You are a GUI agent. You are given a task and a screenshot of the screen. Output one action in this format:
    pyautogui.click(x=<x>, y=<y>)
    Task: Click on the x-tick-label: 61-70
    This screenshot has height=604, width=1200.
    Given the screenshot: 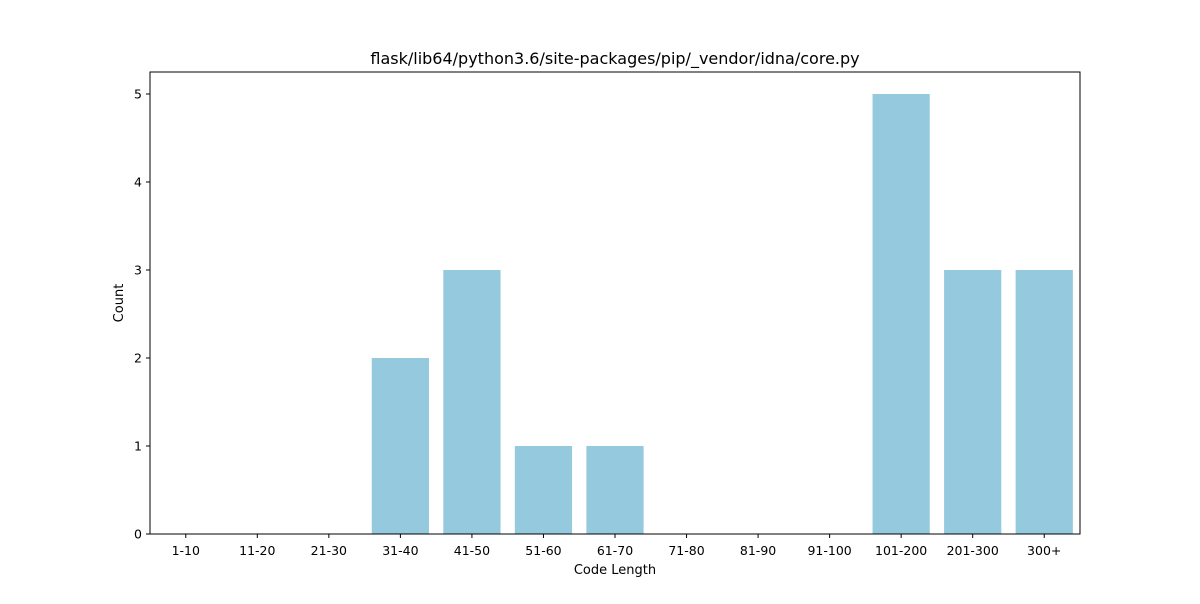 What is the action you would take?
    pyautogui.click(x=615, y=550)
    